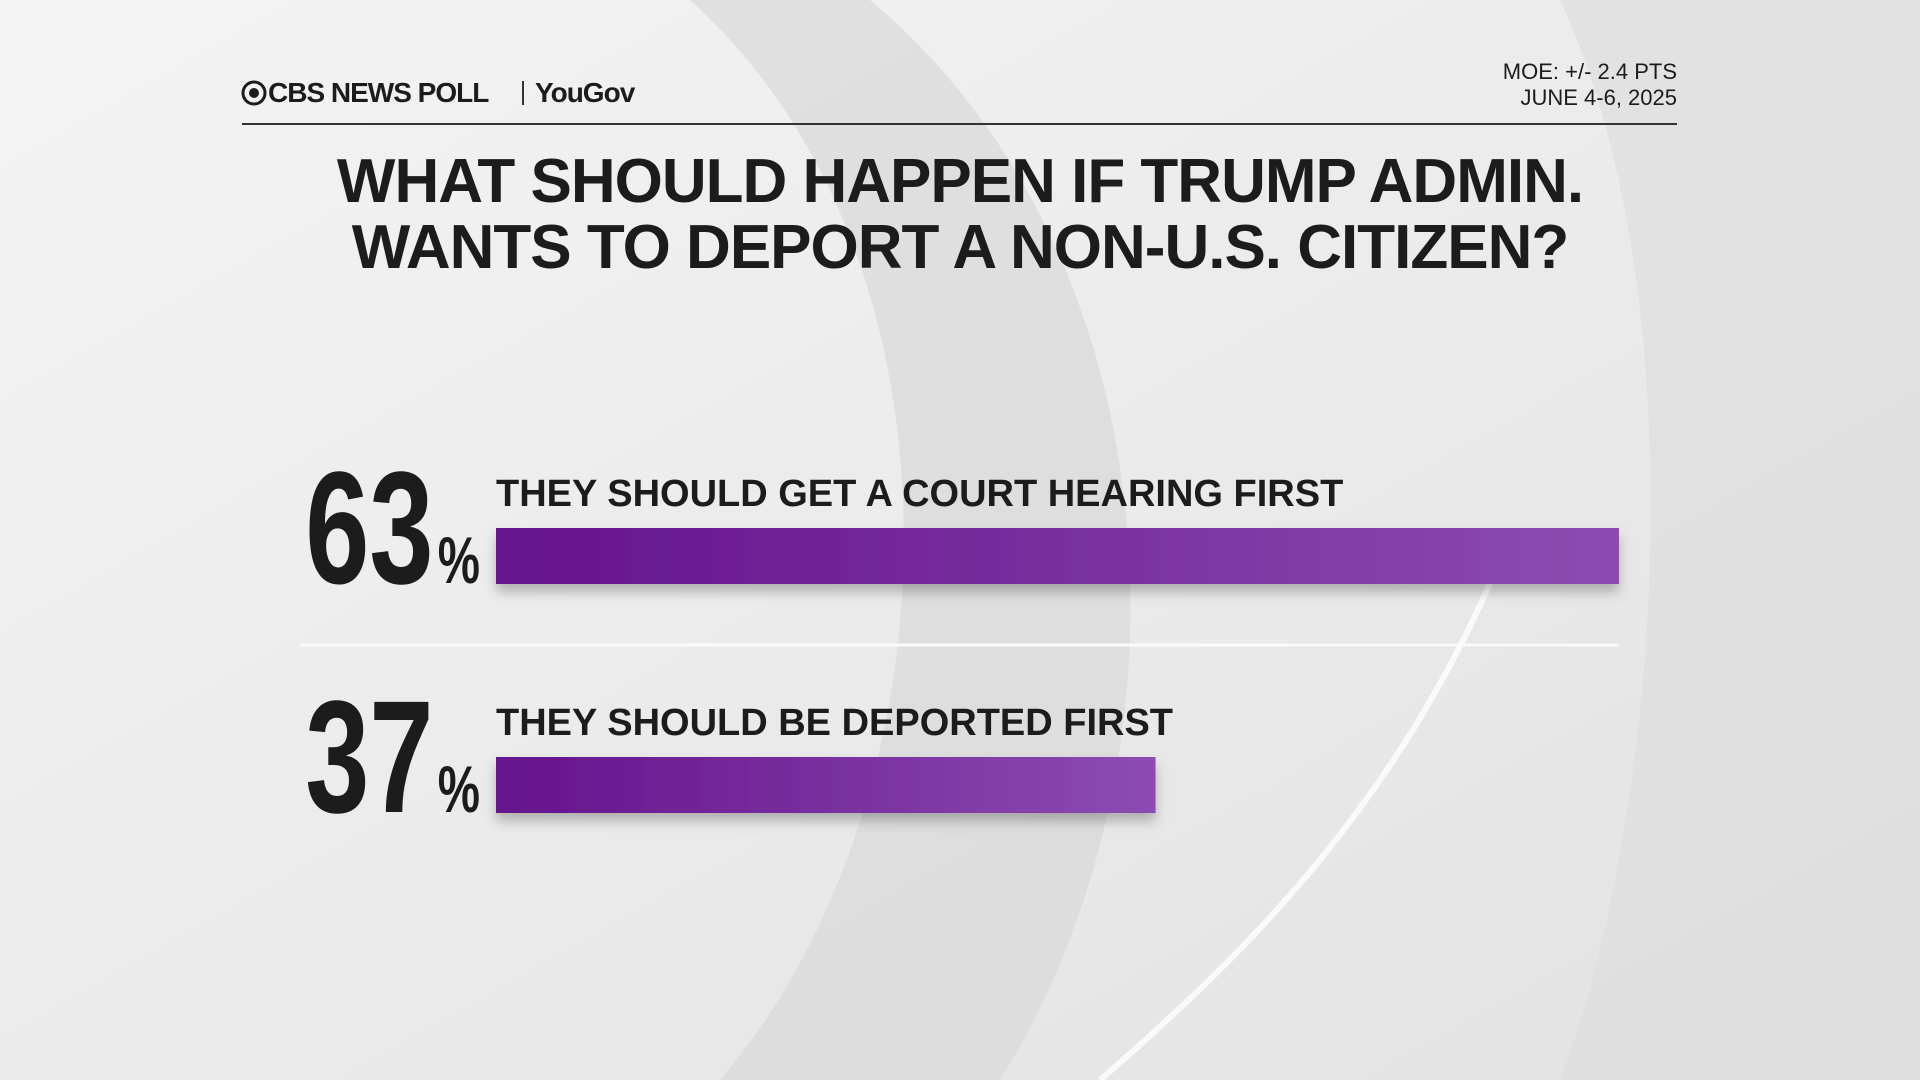 The image size is (1920, 1080). What do you see at coordinates (960, 181) in the screenshot?
I see `title: WHAT SHOULD HAPPEN IF TRUMP ADMIN.` at bounding box center [960, 181].